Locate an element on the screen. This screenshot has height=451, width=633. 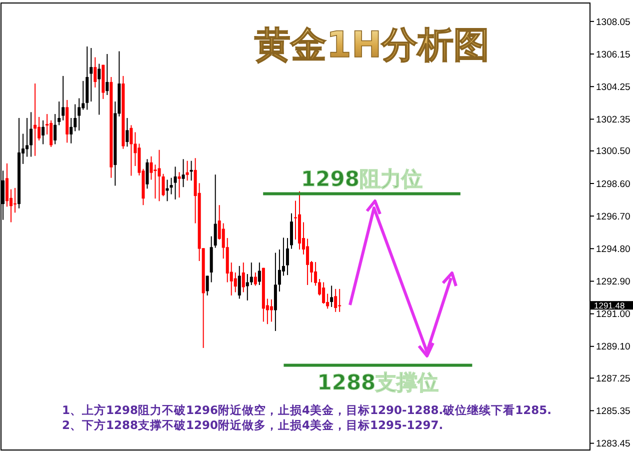
y-tick-label: 1308.05 is located at coordinates (613, 22).